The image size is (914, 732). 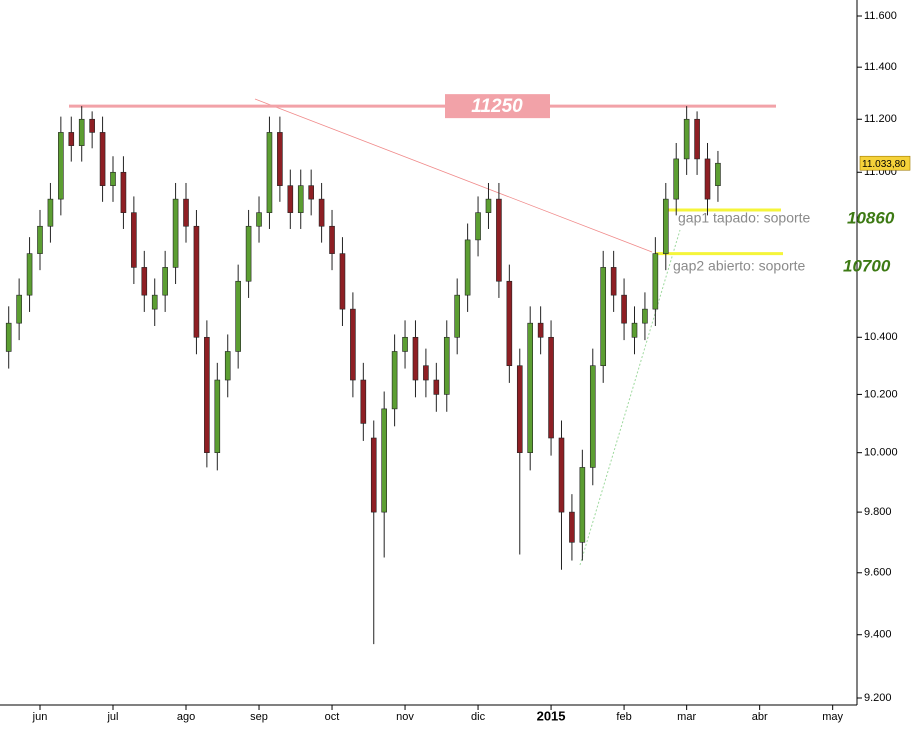 I want to click on x-tick-label: dic, so click(x=478, y=717).